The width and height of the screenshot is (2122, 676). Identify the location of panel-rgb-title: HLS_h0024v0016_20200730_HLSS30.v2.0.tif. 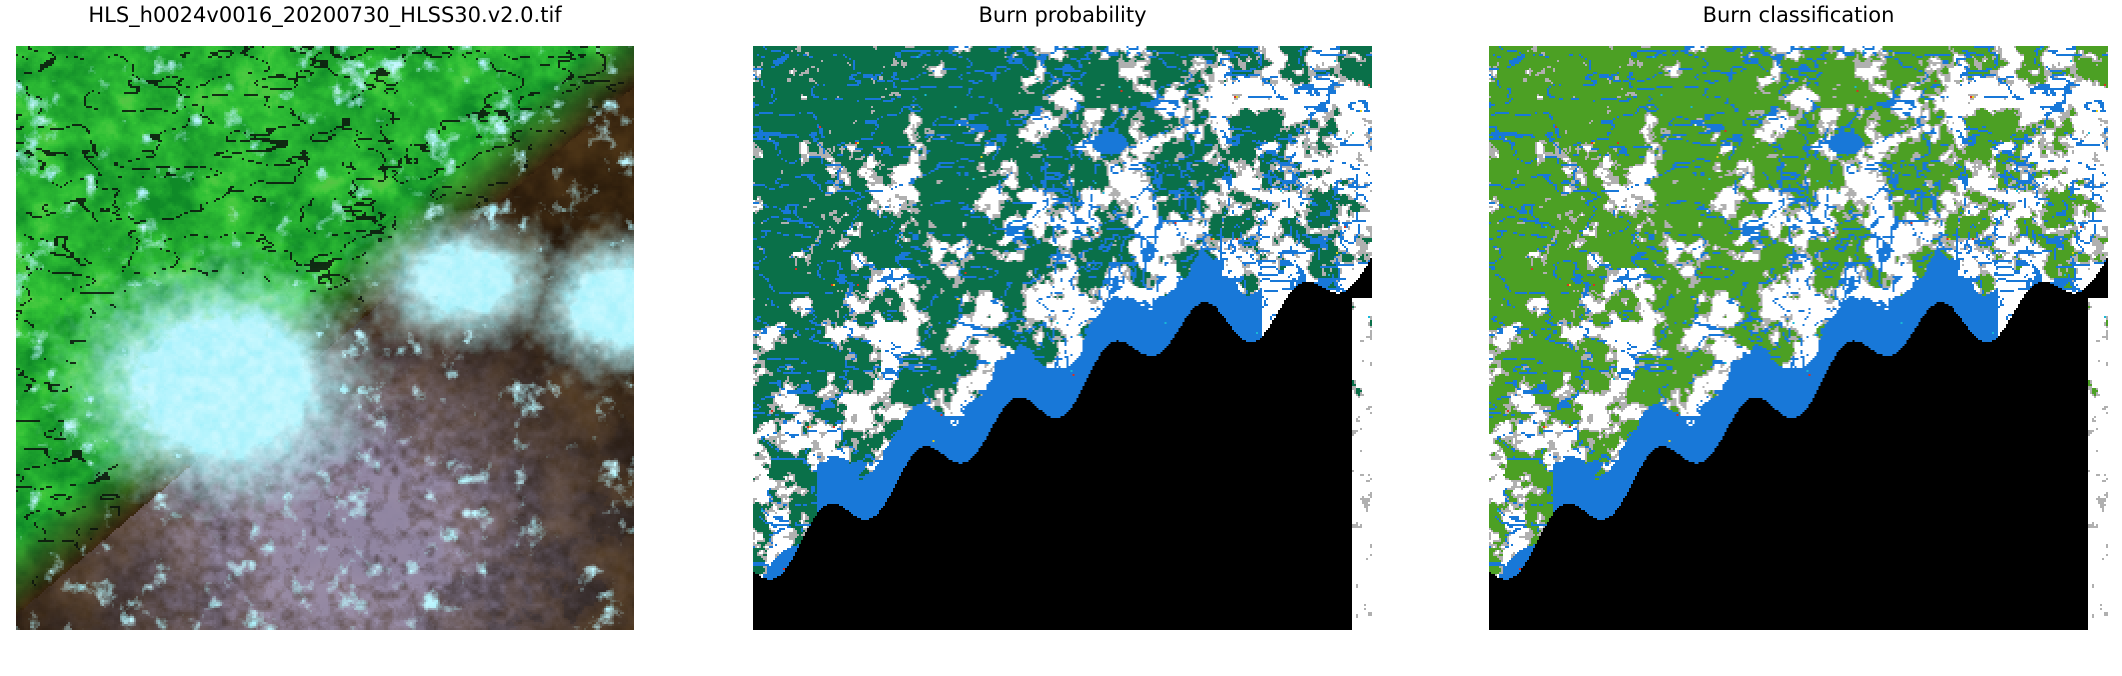
(325, 15).